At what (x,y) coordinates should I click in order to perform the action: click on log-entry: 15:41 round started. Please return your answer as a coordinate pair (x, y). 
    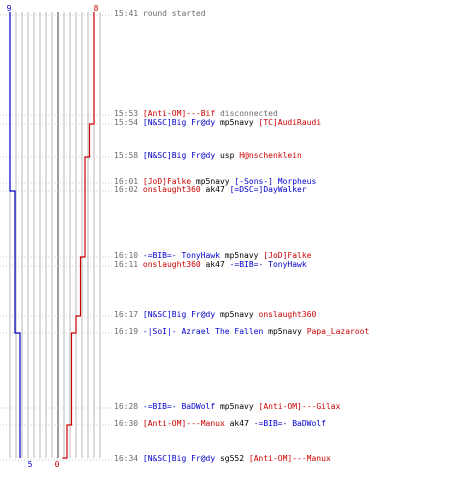
    Looking at the image, I should click on (160, 13).